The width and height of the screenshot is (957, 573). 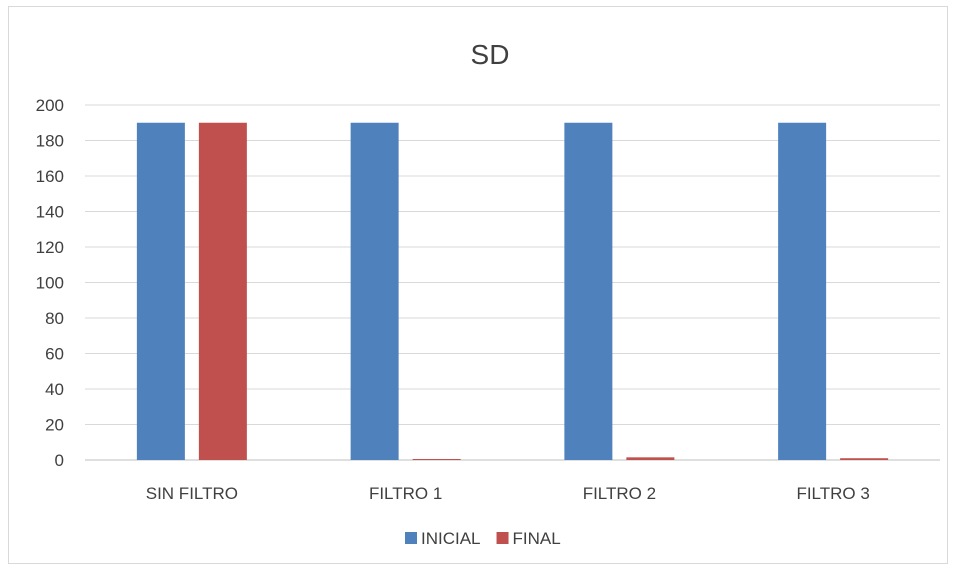 What do you see at coordinates (50, 247) in the screenshot?
I see `y-tick-label: 120` at bounding box center [50, 247].